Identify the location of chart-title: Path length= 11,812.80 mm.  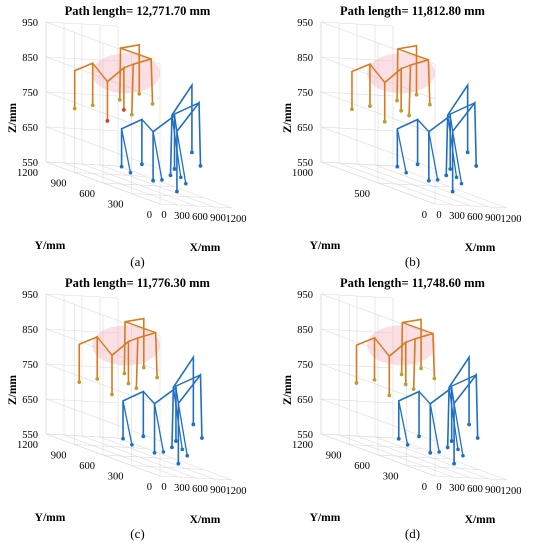
(412, 11).